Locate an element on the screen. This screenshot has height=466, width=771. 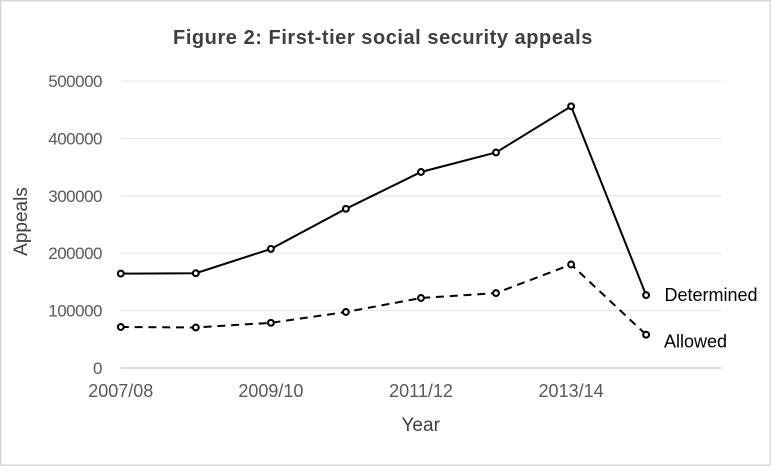
svg-text: 500000 is located at coordinates (75, 81).